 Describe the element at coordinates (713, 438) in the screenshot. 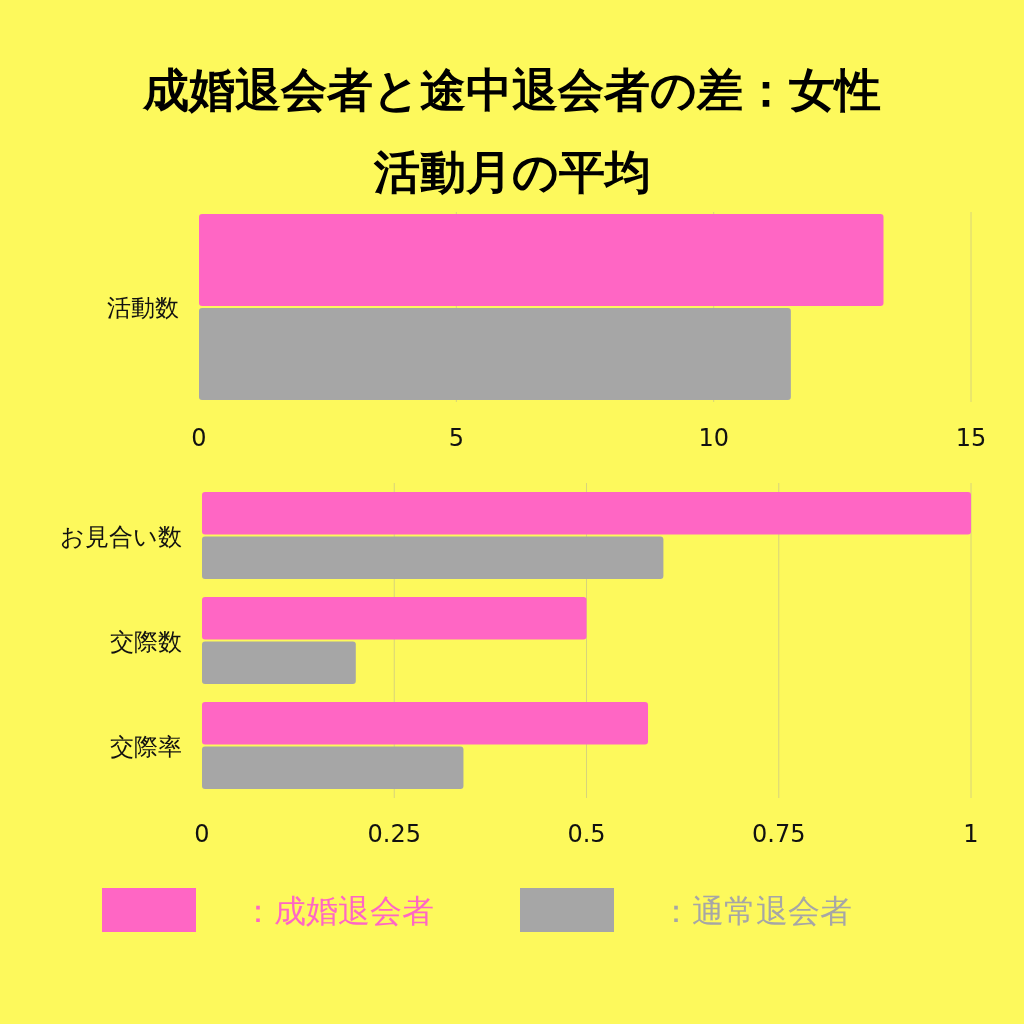

I see `x-tick-label: 10` at that location.